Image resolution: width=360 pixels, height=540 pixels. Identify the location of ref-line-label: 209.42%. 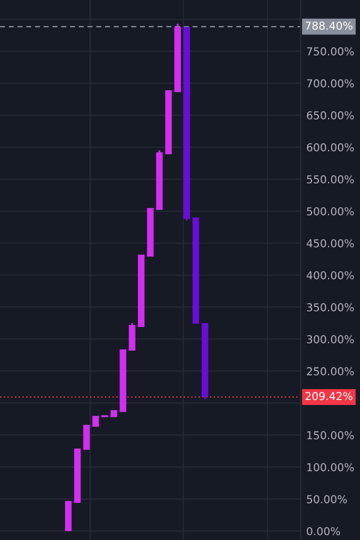
(329, 396).